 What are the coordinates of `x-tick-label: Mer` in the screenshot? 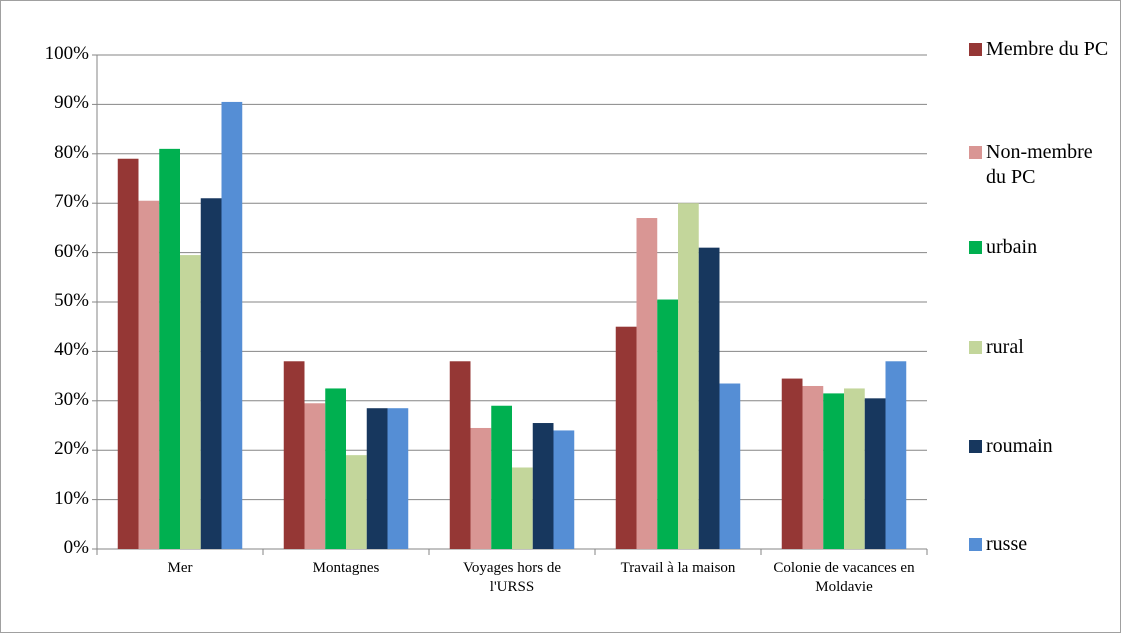 It's located at (180, 568).